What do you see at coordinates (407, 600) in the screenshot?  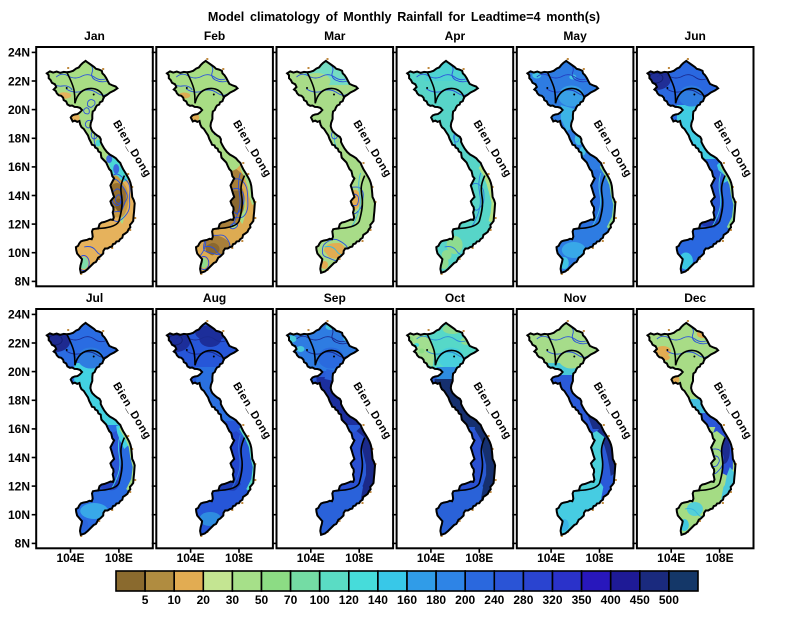 I see `svg-text: 160` at bounding box center [407, 600].